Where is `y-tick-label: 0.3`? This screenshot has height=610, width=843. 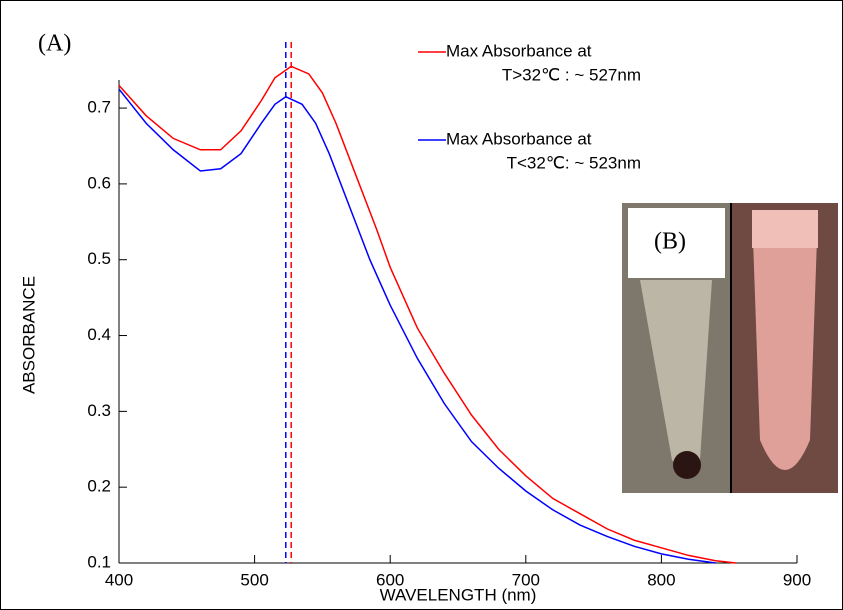
y-tick-label: 0.3 is located at coordinates (99, 410).